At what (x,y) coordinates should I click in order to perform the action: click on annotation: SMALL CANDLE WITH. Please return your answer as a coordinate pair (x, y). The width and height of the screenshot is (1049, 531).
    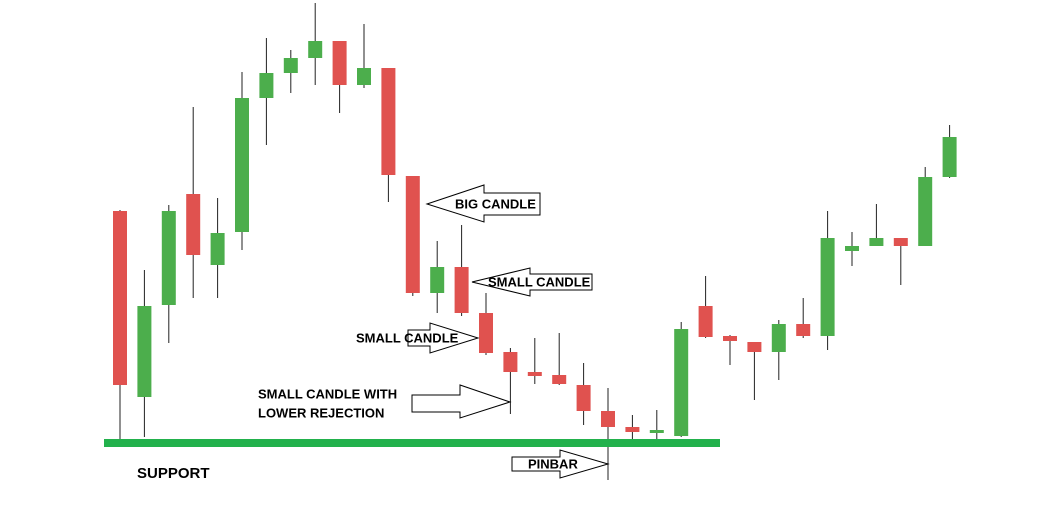
    Looking at the image, I should click on (327, 393).